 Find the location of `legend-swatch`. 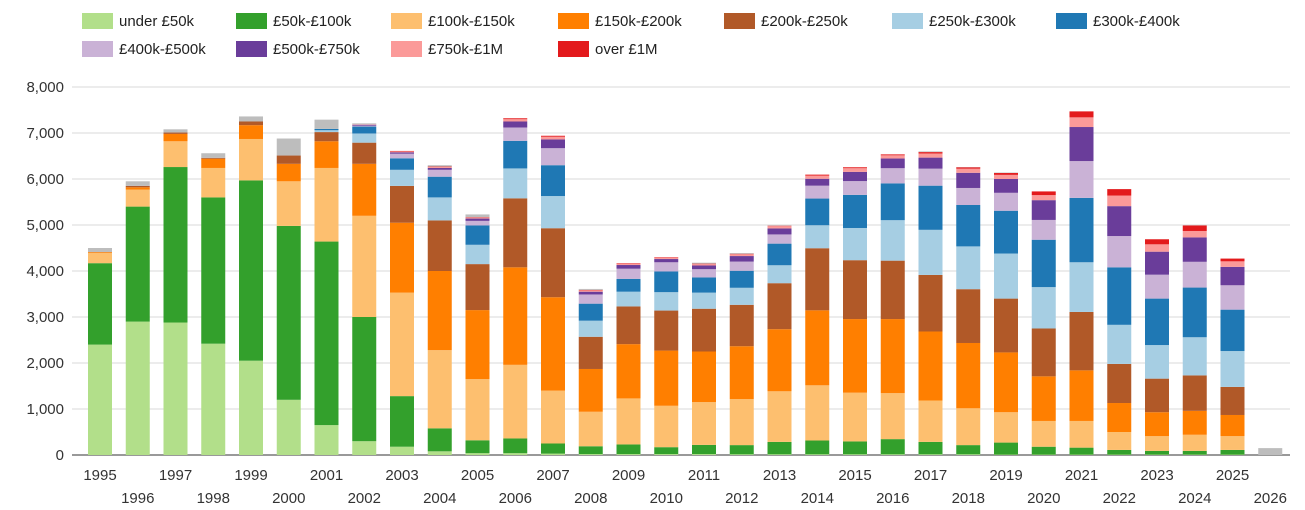

legend-swatch is located at coordinates (251, 49).